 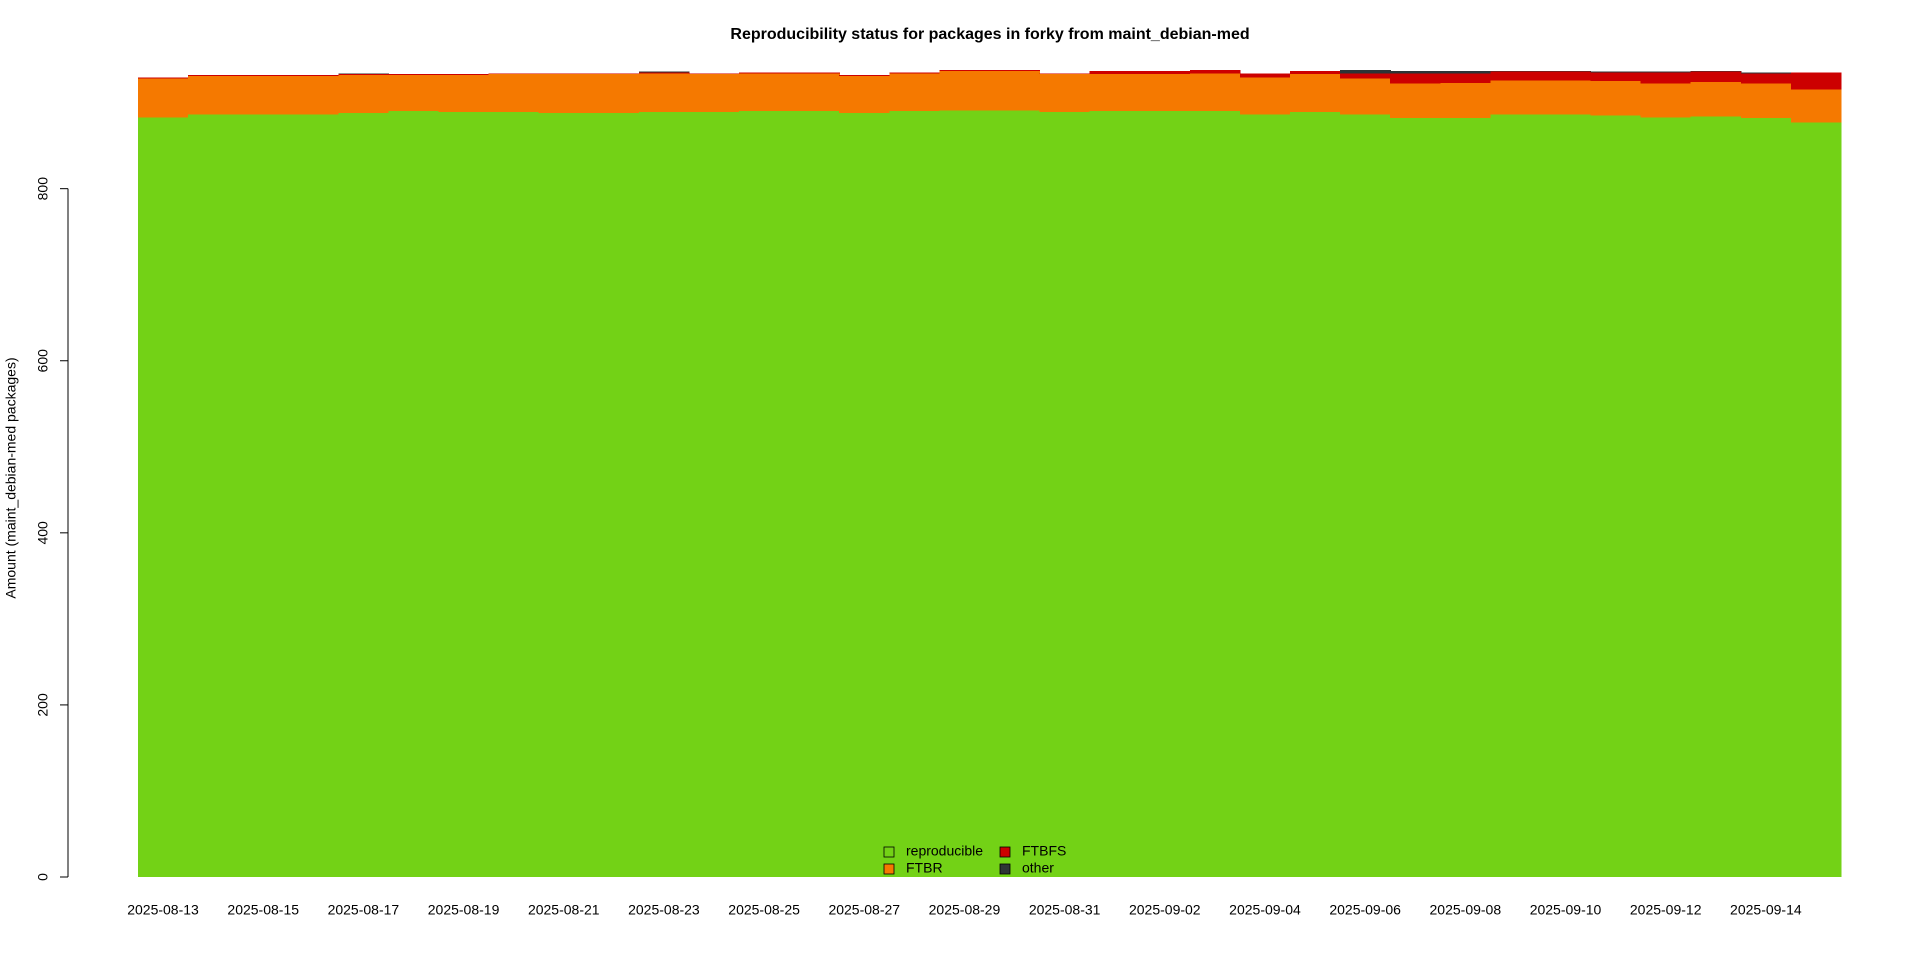 What do you see at coordinates (464, 910) in the screenshot?
I see `x-tick-label: 2025-08-19` at bounding box center [464, 910].